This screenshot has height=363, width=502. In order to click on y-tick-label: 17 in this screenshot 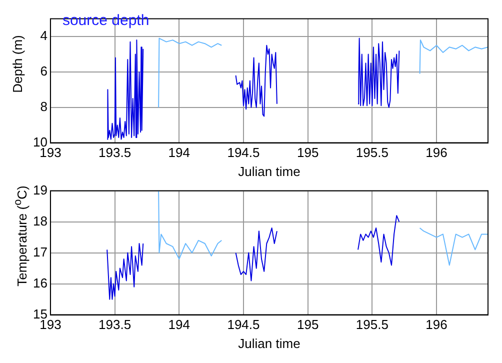, I will do `click(40, 252)`.